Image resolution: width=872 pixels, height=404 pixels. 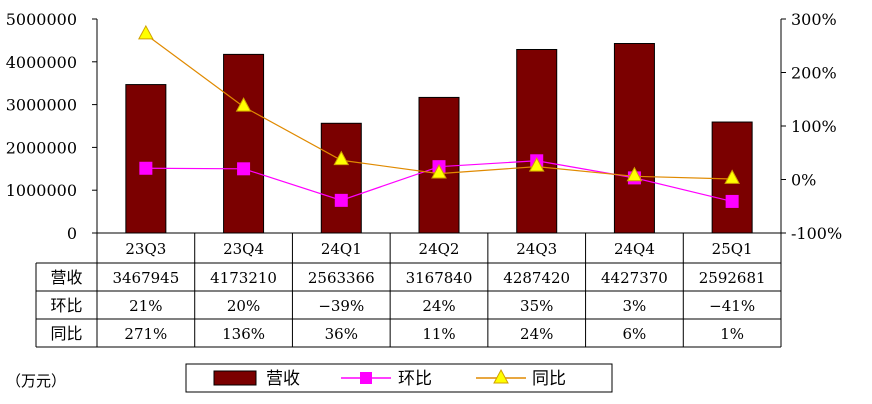 I want to click on left-tick-label: 0, so click(x=72, y=233).